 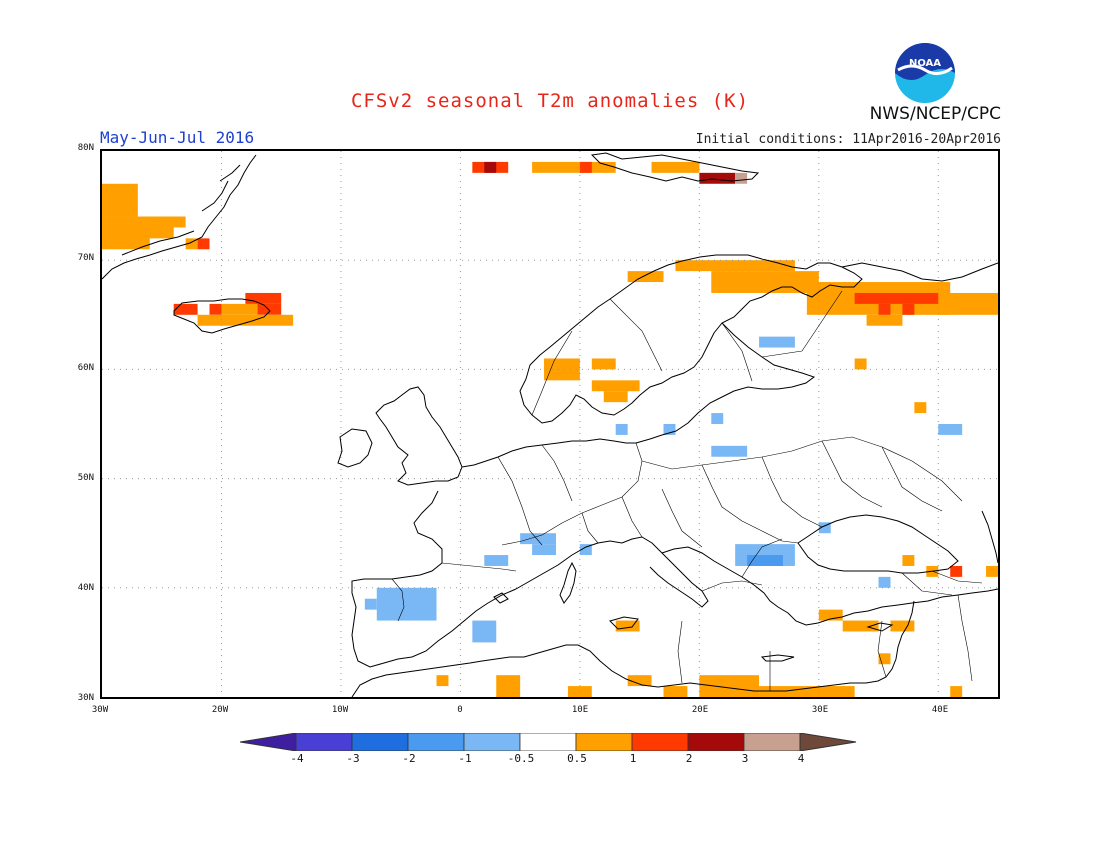 What do you see at coordinates (820, 710) in the screenshot?
I see `lon-label-30e: 30E` at bounding box center [820, 710].